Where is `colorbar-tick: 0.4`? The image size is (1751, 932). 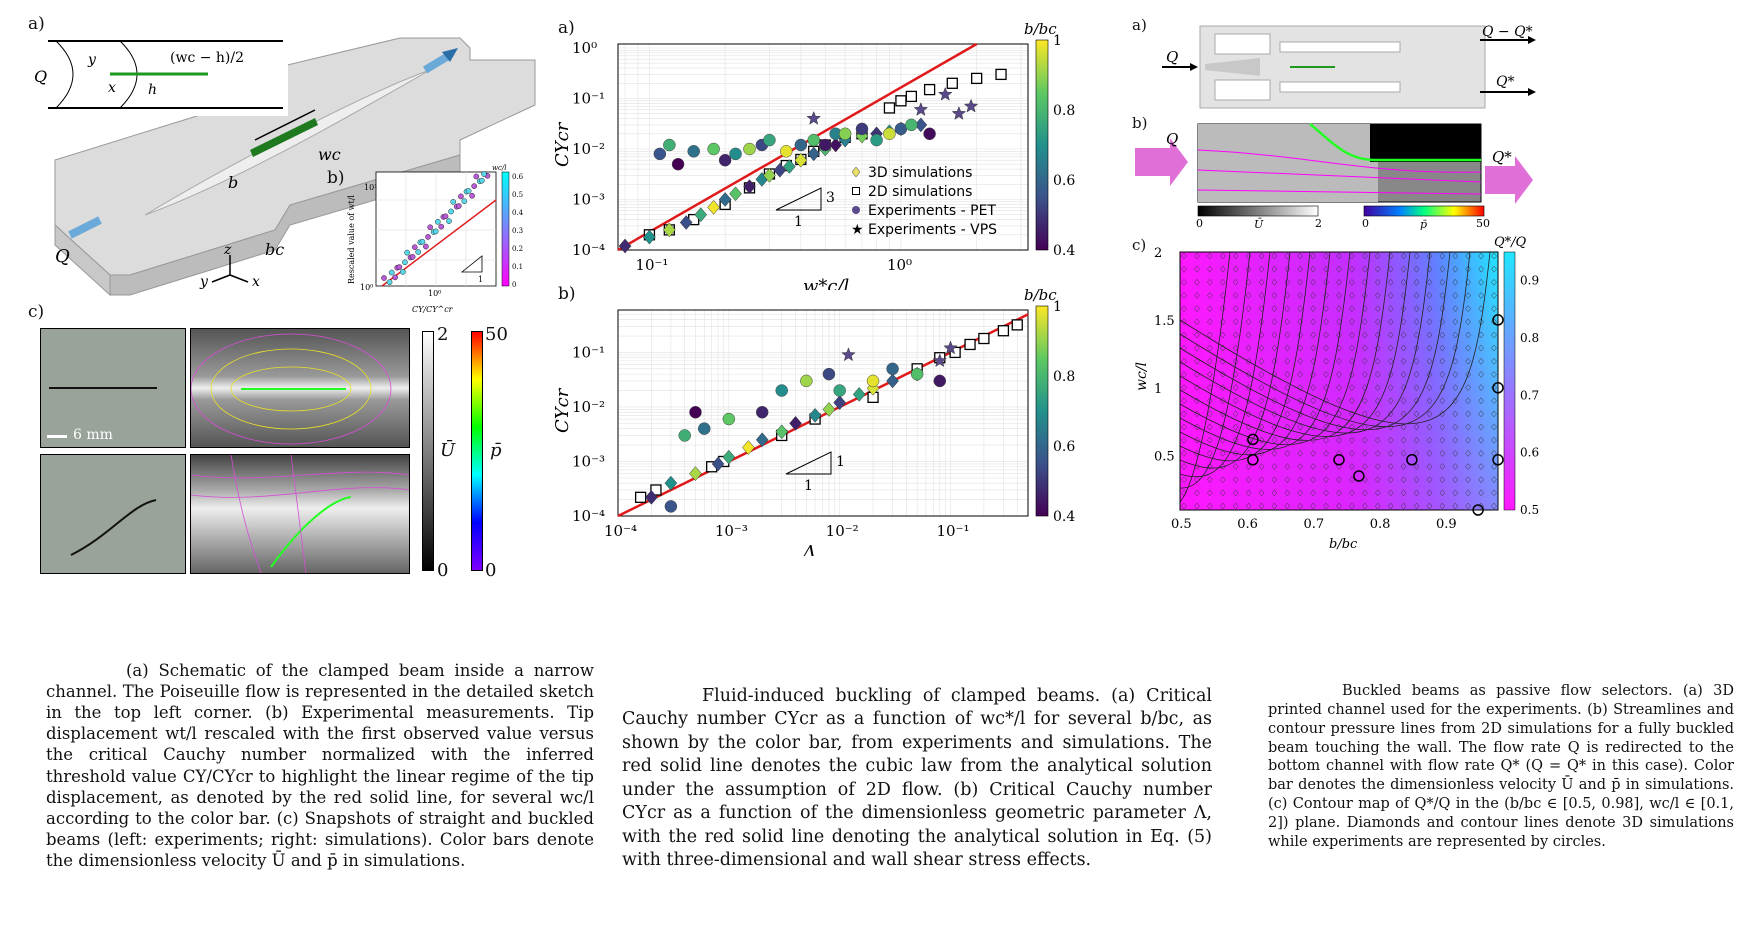
colorbar-tick: 0.4 is located at coordinates (1064, 517).